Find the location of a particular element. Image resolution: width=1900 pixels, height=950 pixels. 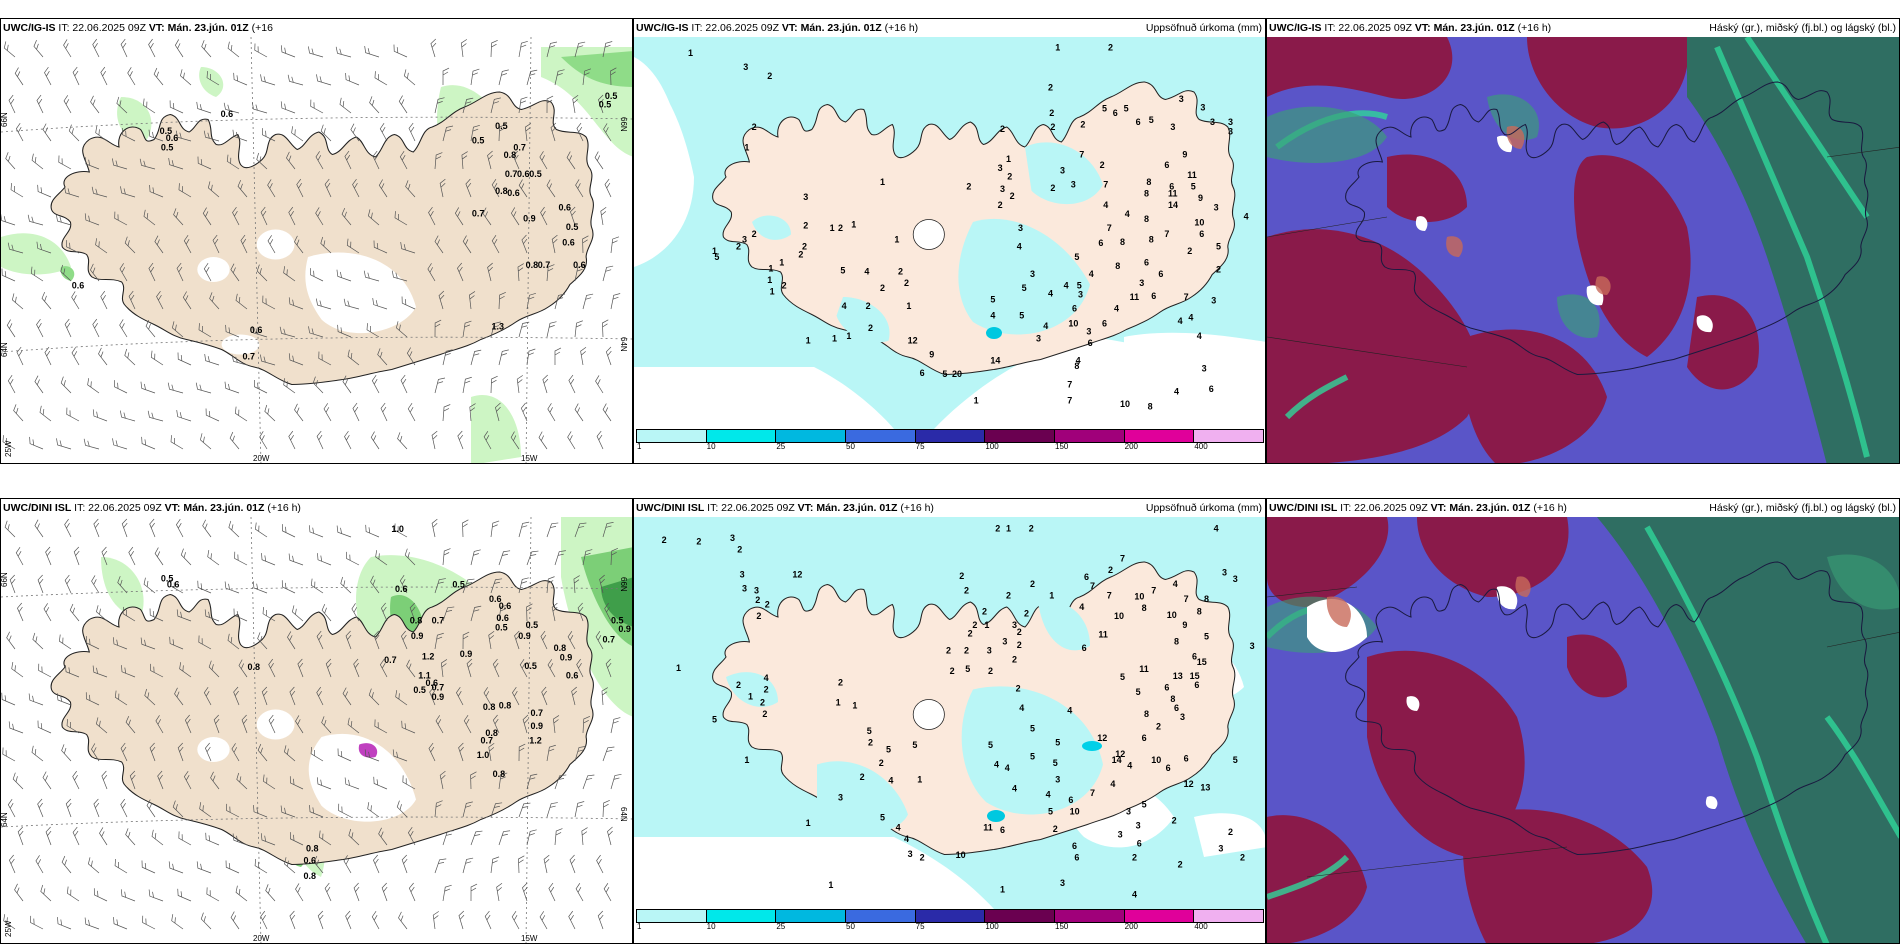

map-area is located at coordinates (1583, 250).